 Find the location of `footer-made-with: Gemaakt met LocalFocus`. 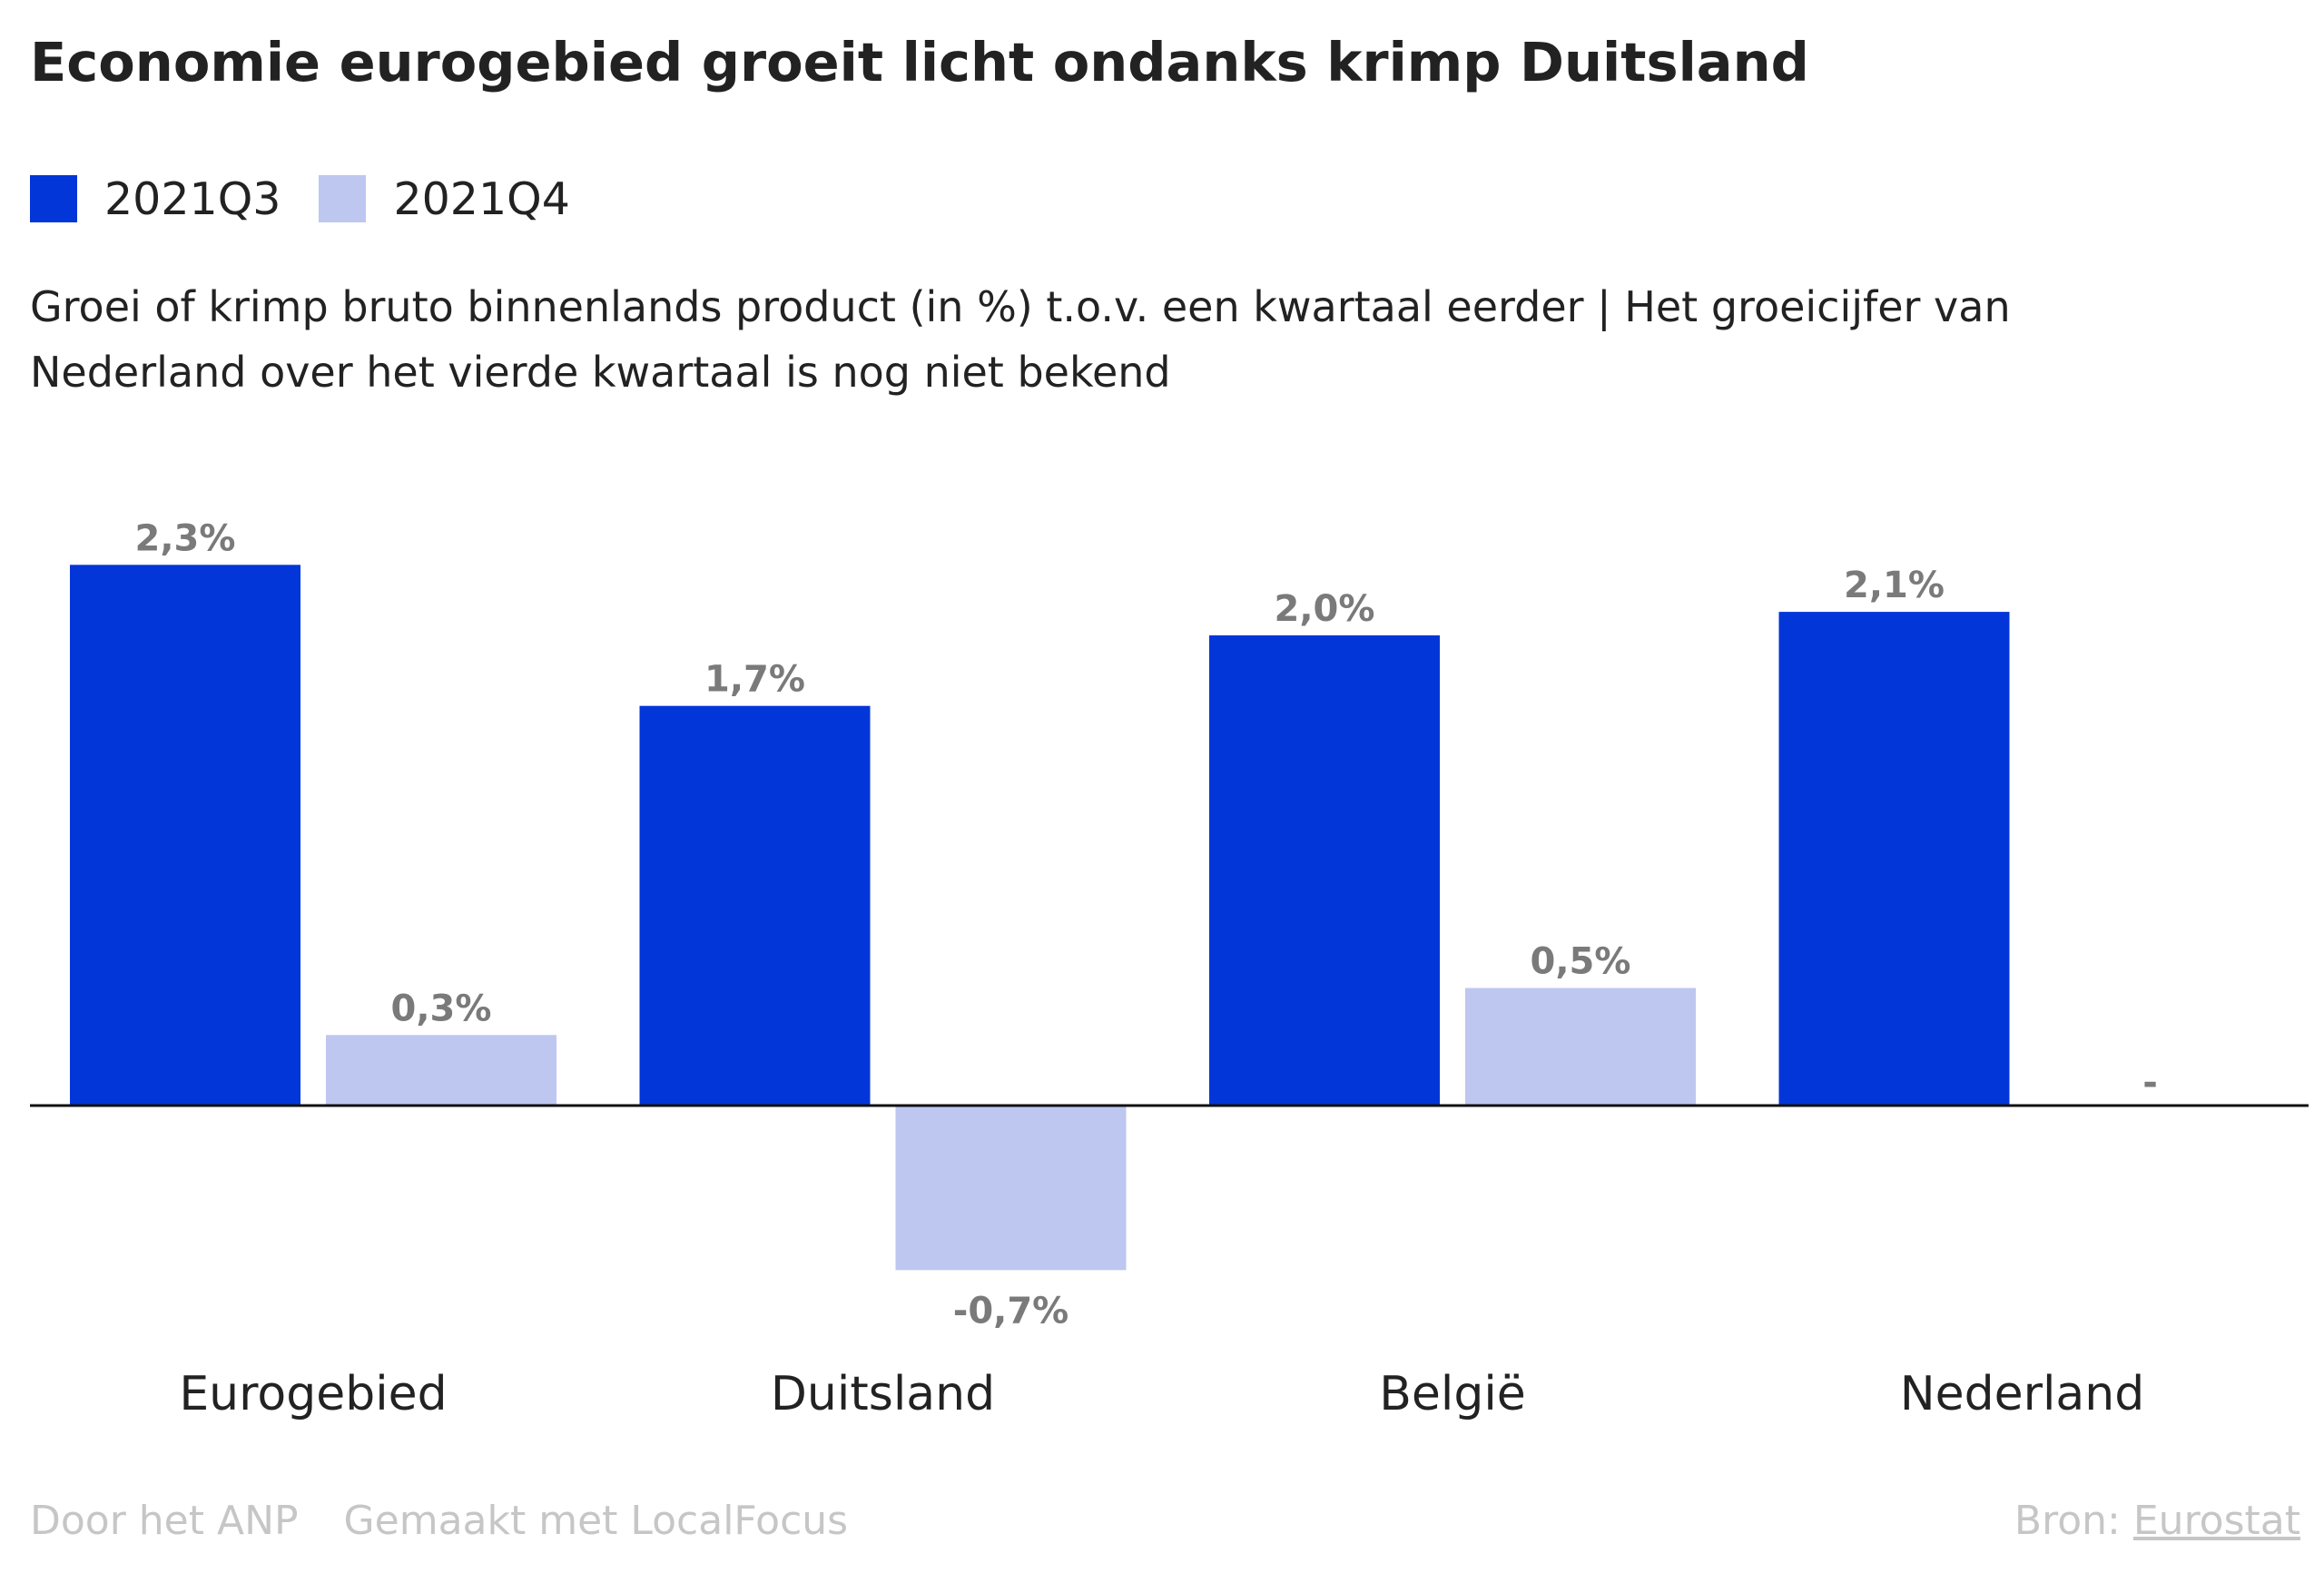

footer-made-with: Gemaakt met LocalFocus is located at coordinates (596, 1521).